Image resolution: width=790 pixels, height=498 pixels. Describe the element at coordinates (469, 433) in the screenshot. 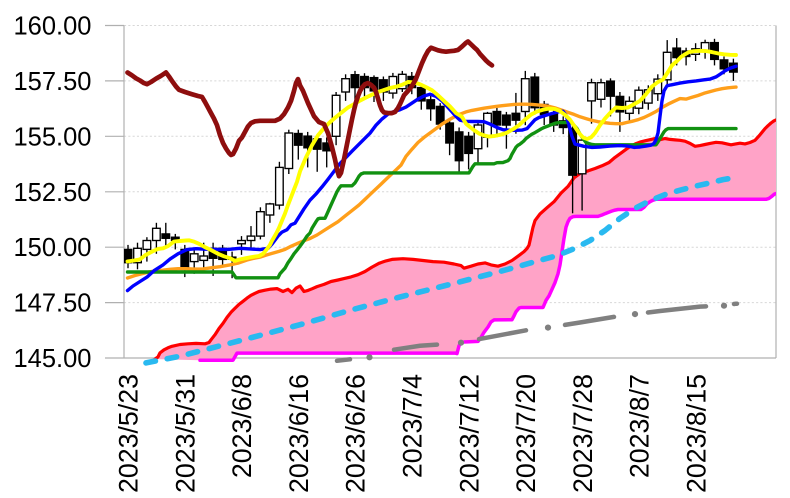

I see `svg-text: 2023/7/12` at that location.